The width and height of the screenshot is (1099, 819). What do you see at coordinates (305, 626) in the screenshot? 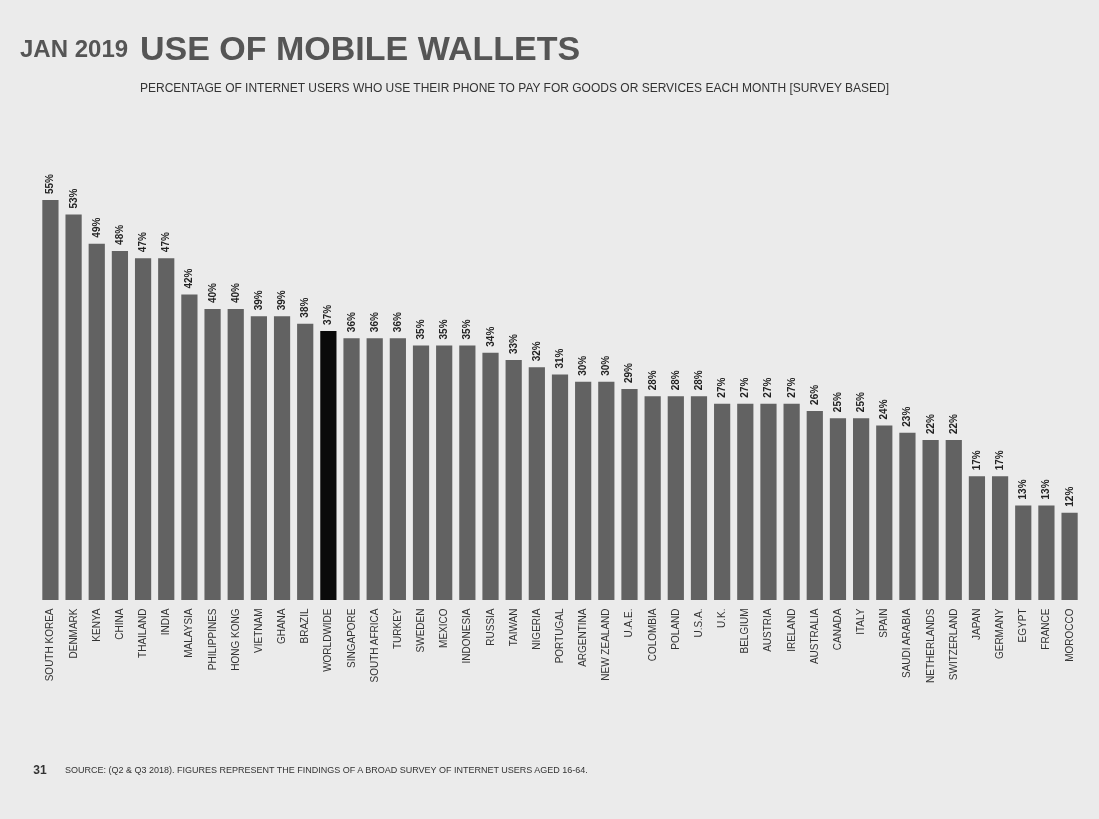
I see `x-tick-label: BRAZIL` at bounding box center [305, 626].